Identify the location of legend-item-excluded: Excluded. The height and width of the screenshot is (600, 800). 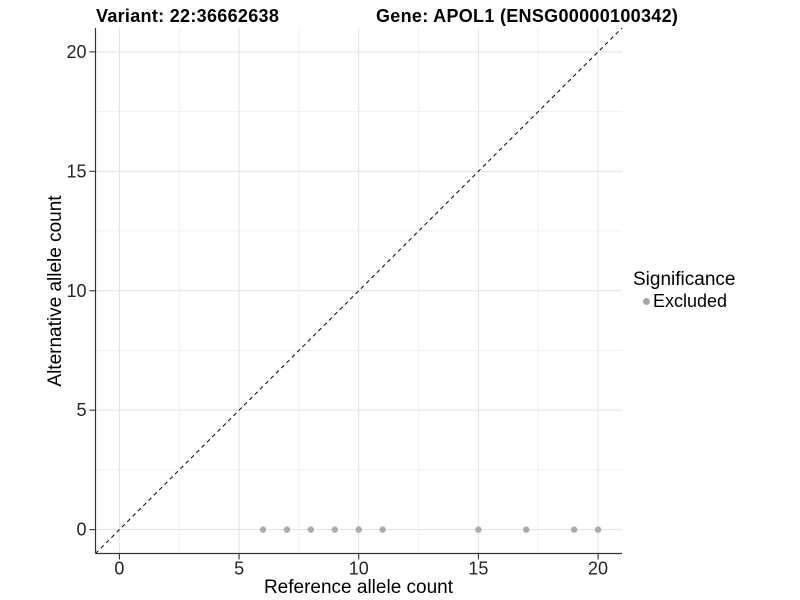
(684, 301).